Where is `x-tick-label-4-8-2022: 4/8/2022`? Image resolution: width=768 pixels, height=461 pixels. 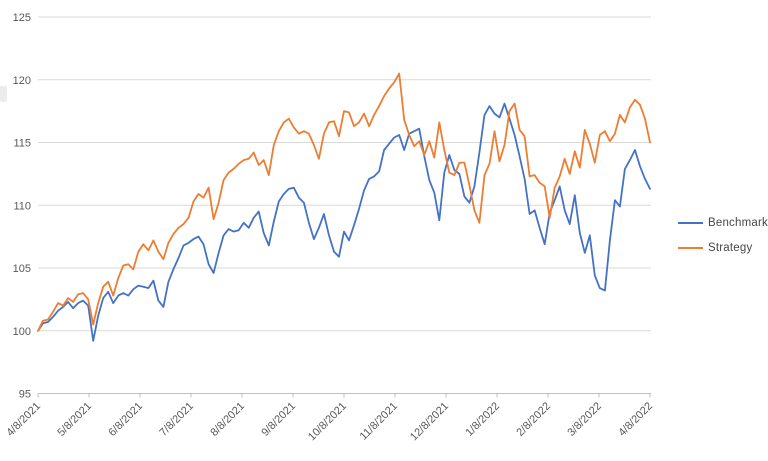
x-tick-label-4-8-2022: 4/8/2022 is located at coordinates (635, 419).